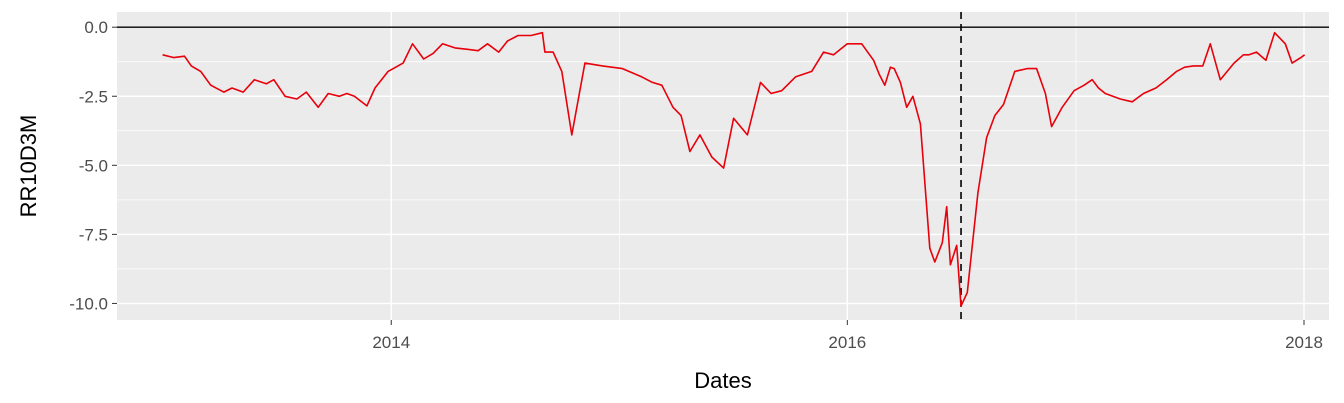 The image size is (1344, 403). What do you see at coordinates (96, 27) in the screenshot?
I see `y-tick-label: 0.0` at bounding box center [96, 27].